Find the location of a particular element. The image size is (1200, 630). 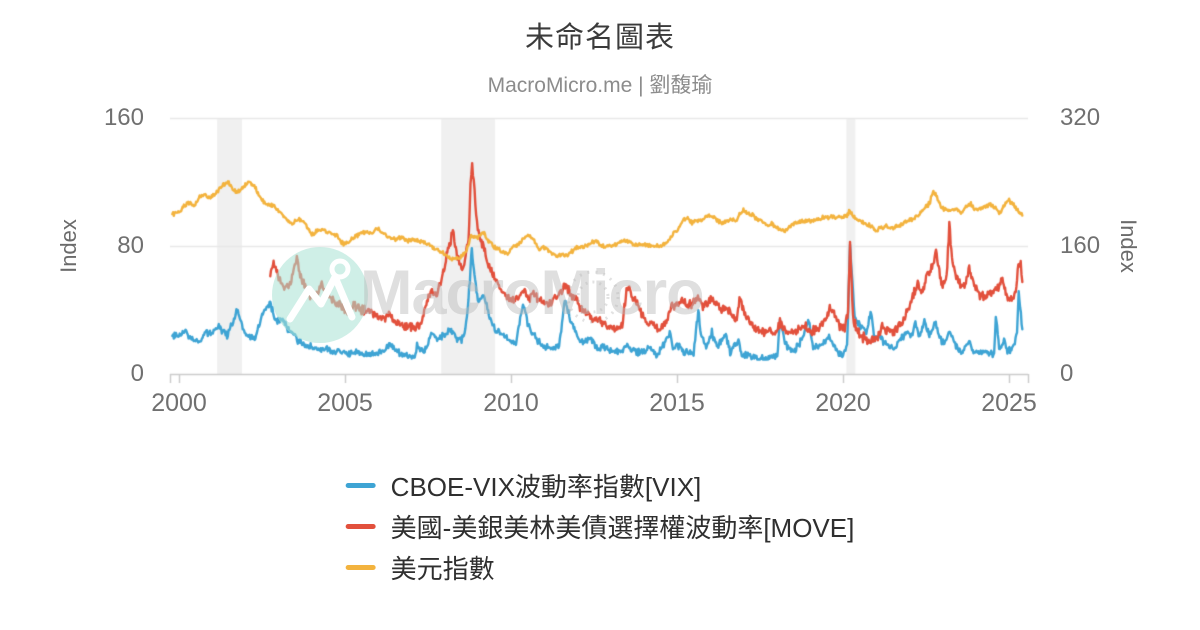

legend-item-move: 美國-美銀美林美債選擇權波動率[MOVE] is located at coordinates (600, 526).